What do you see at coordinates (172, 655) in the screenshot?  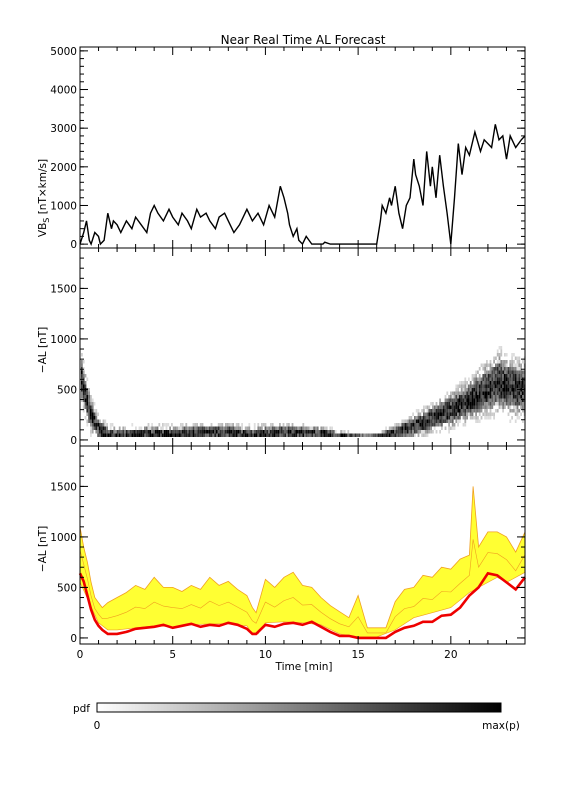 I see `x-tick-label: 5` at bounding box center [172, 655].